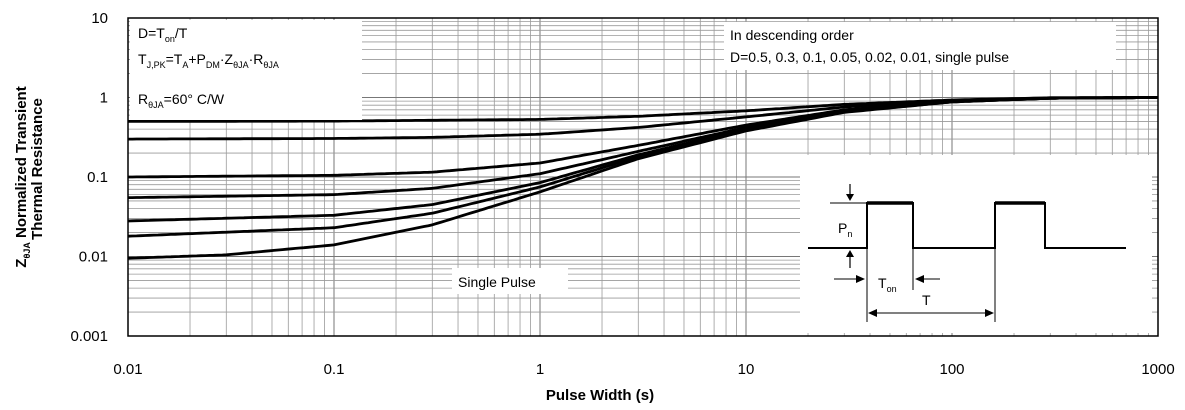  I want to click on y-tick-label: 1, so click(104, 98).